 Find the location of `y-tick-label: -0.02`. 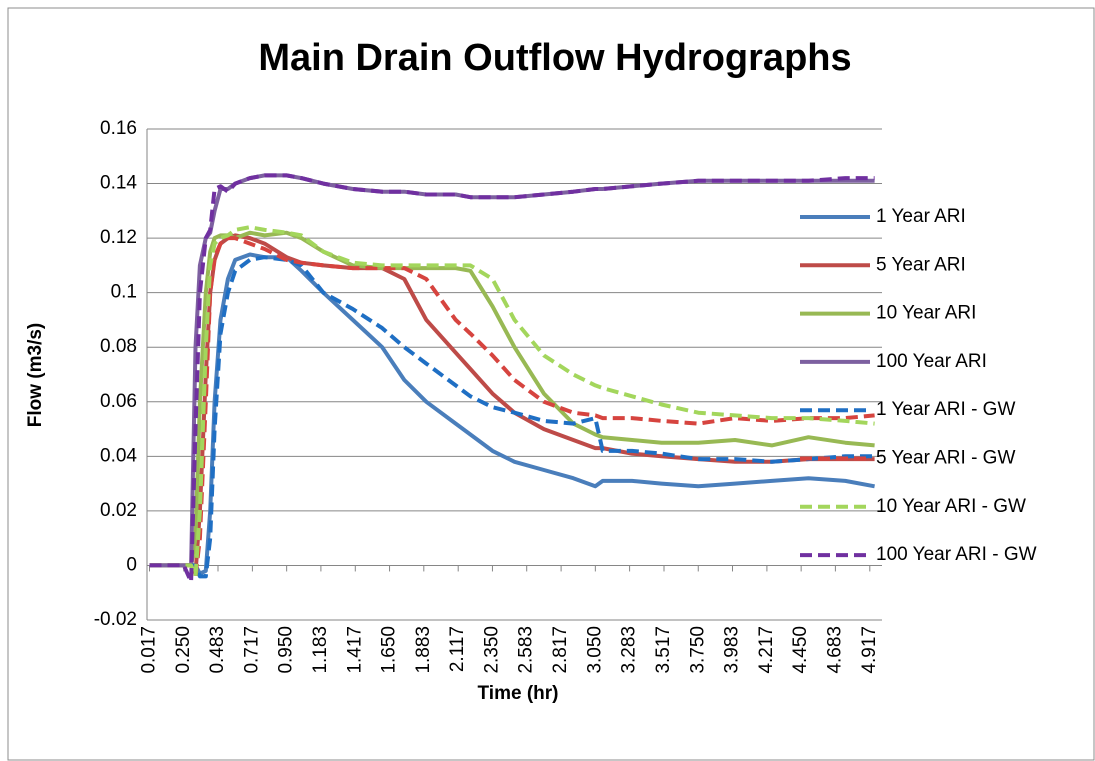

y-tick-label: -0.02 is located at coordinates (115, 619).